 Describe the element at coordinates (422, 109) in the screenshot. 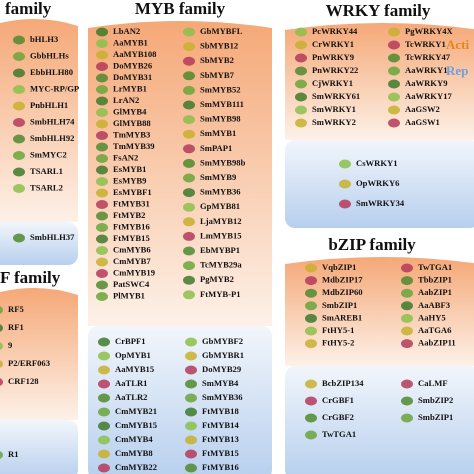

I see `gene-label: AaGSW2` at that location.